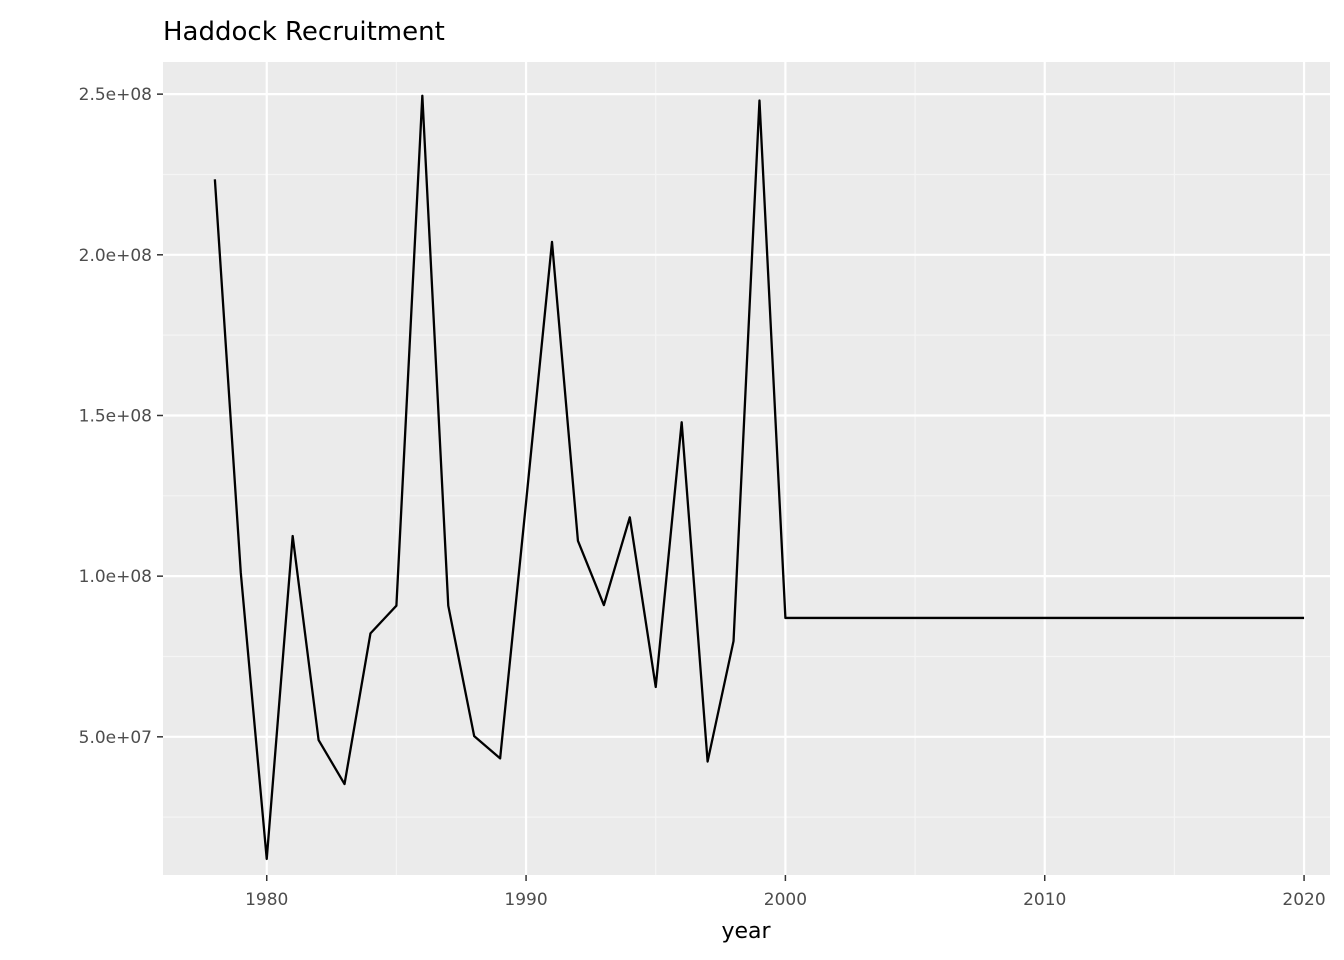 The height and width of the screenshot is (960, 1344). What do you see at coordinates (115, 738) in the screenshot?
I see `y-tick-label: 5.0e+07` at bounding box center [115, 738].